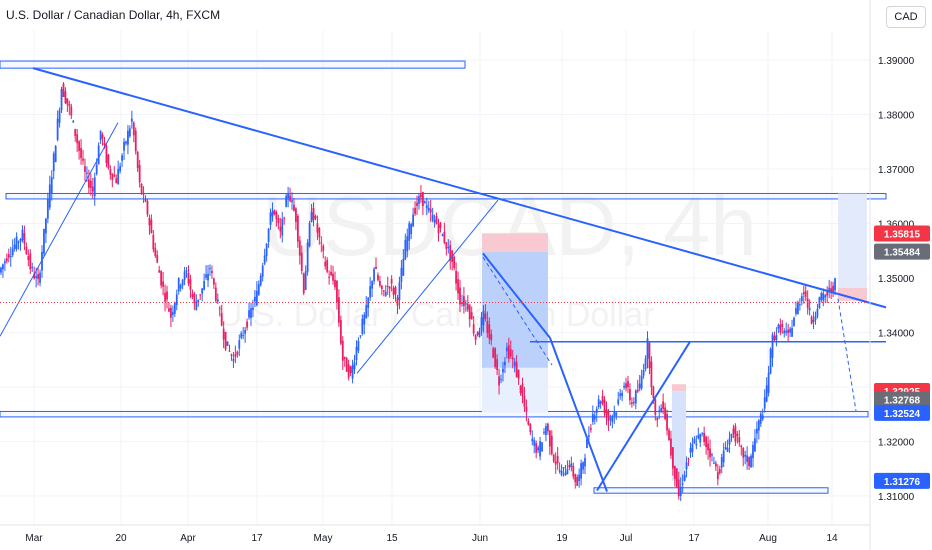 The height and width of the screenshot is (550, 932). Describe the element at coordinates (233, 64) in the screenshot. I see `resistance-zone` at that location.